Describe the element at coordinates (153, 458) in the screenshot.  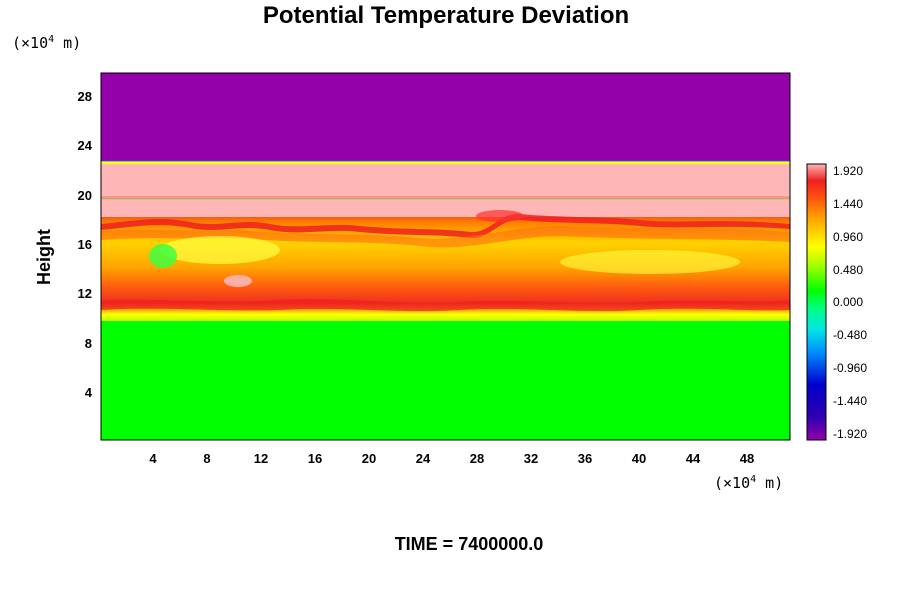
I see `x-tick-label: 4` at that location.